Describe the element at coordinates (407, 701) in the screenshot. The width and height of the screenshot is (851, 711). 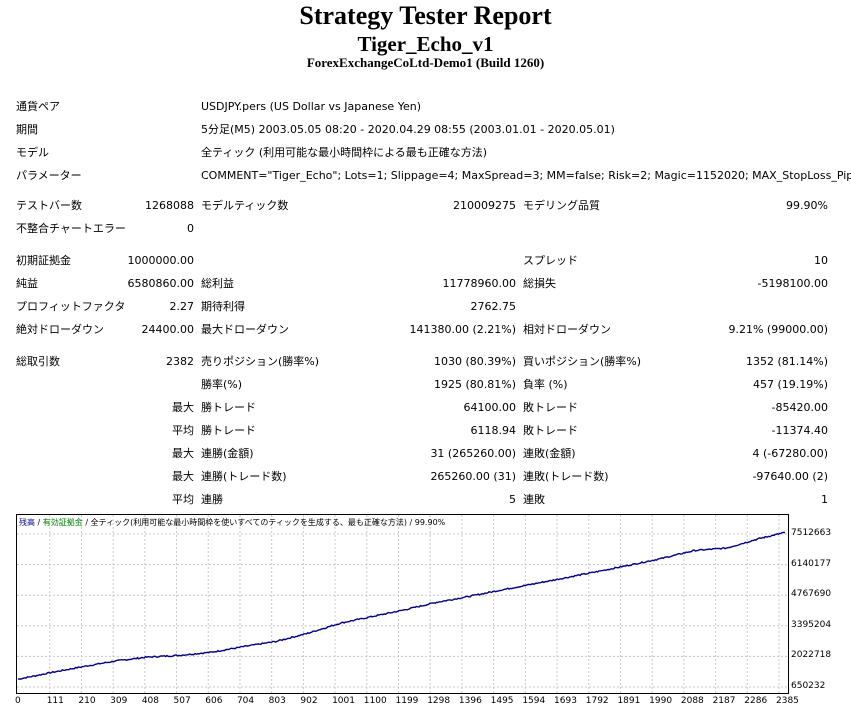
I see `x-tick-label: 1199` at that location.